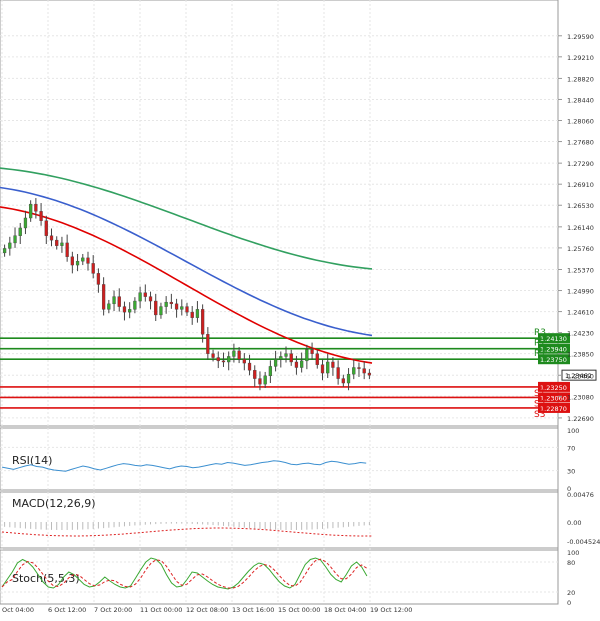 This screenshot has height=621, width=600. I want to click on rsi-line, so click(184, 466).